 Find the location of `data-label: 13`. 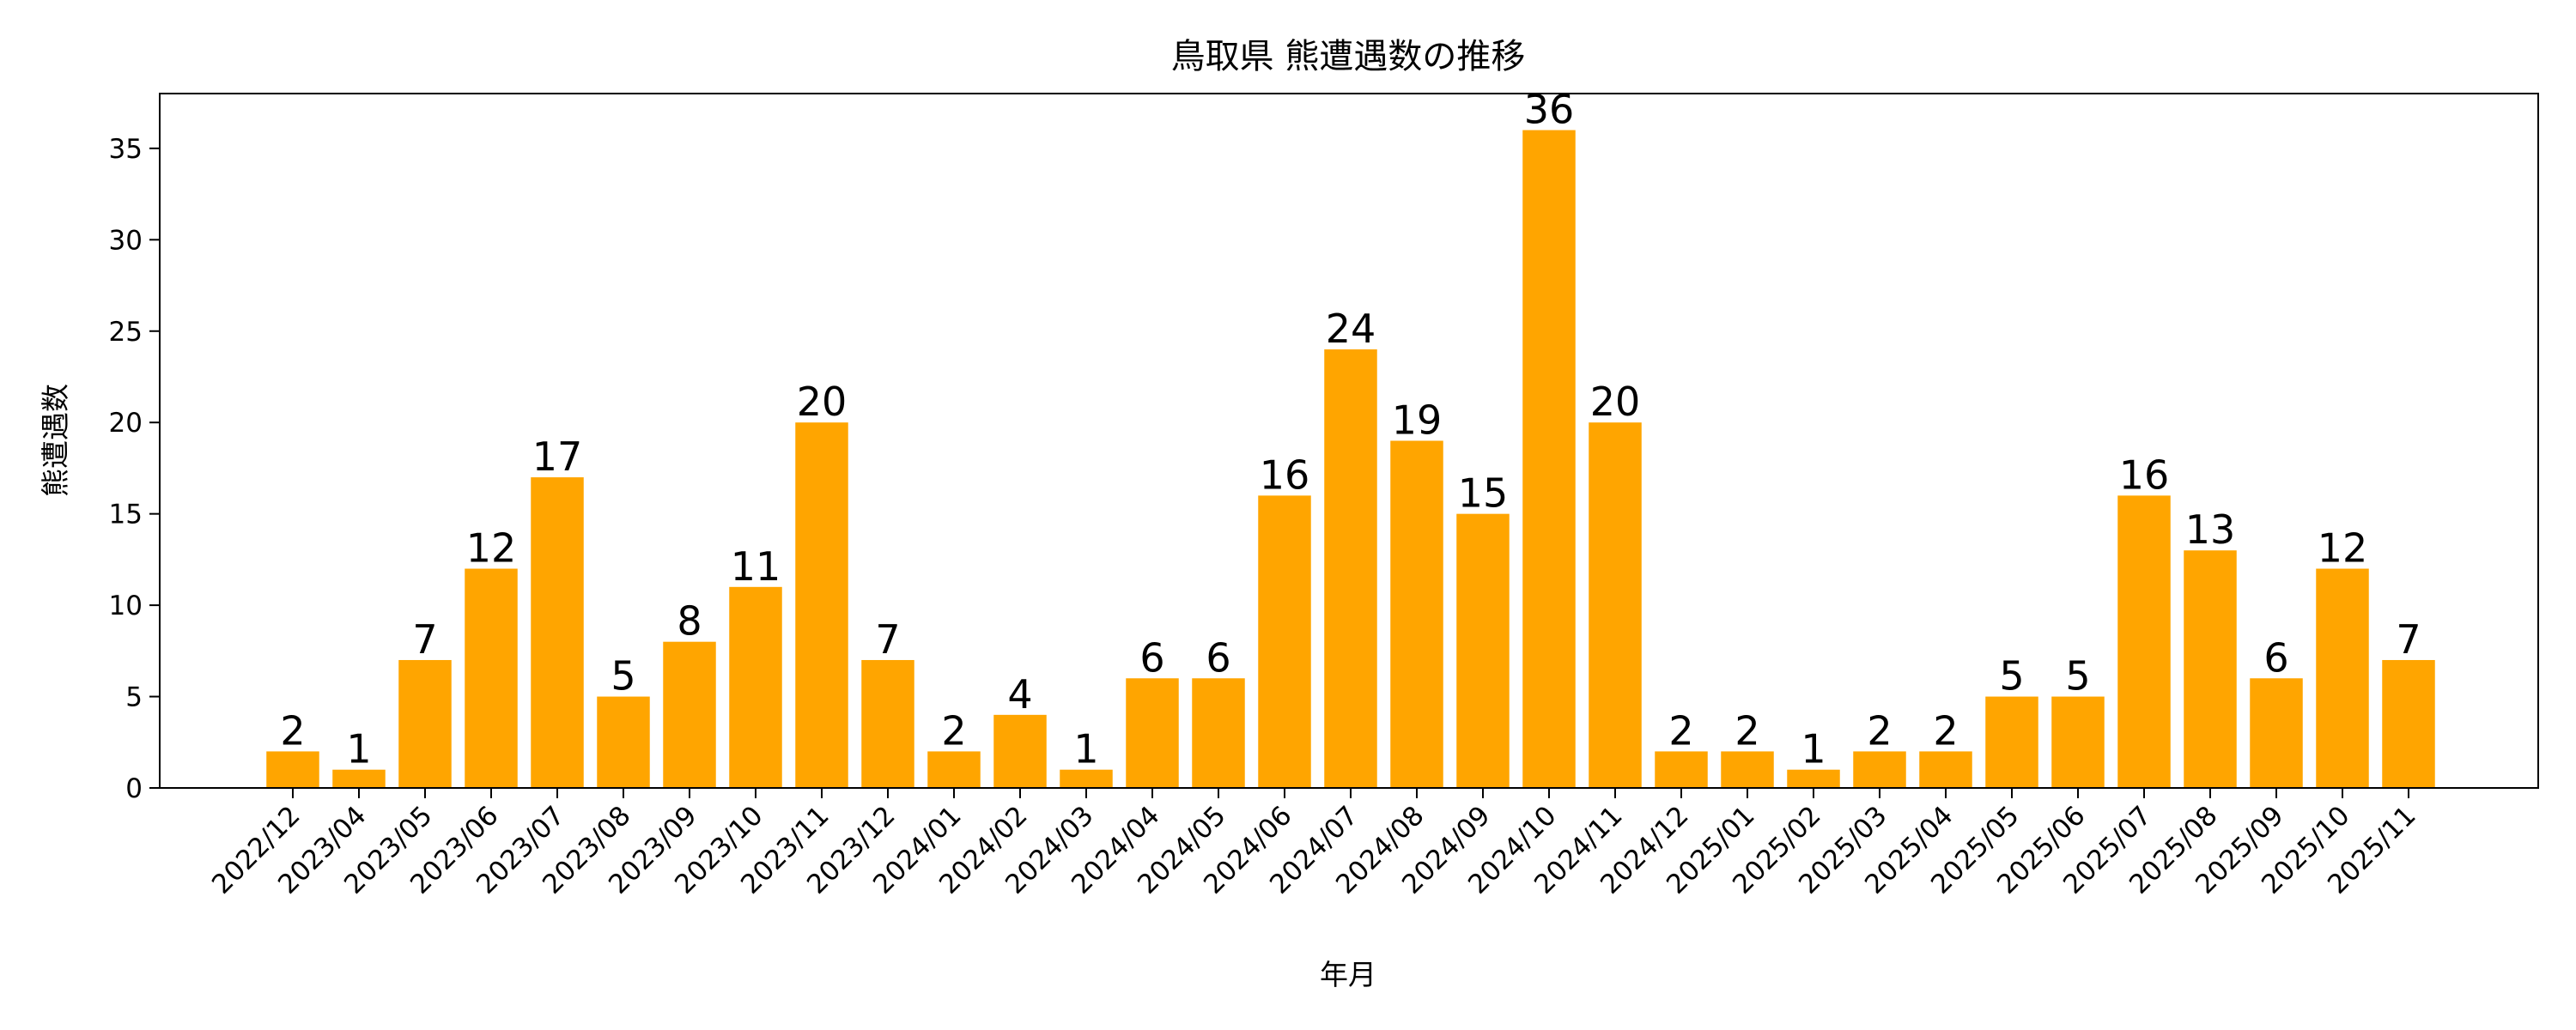

data-label: 13 is located at coordinates (2210, 529).